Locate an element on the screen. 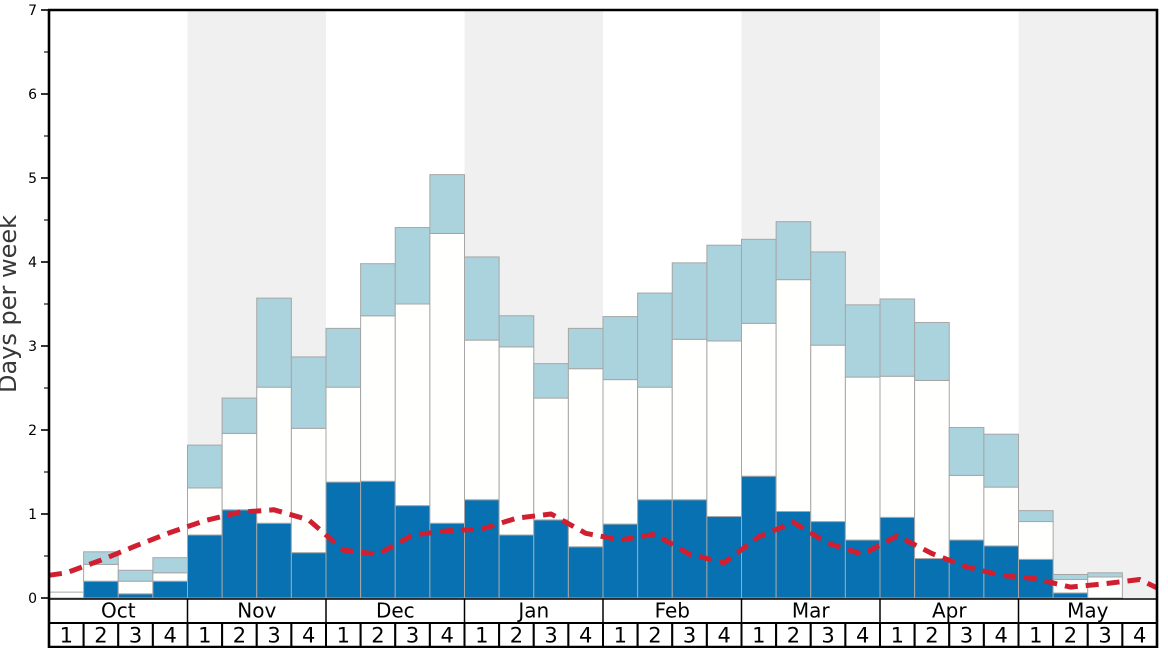 This screenshot has width=1168, height=648. bar-segment-dark-blue-days-m2-w3 is located at coordinates (447, 560).